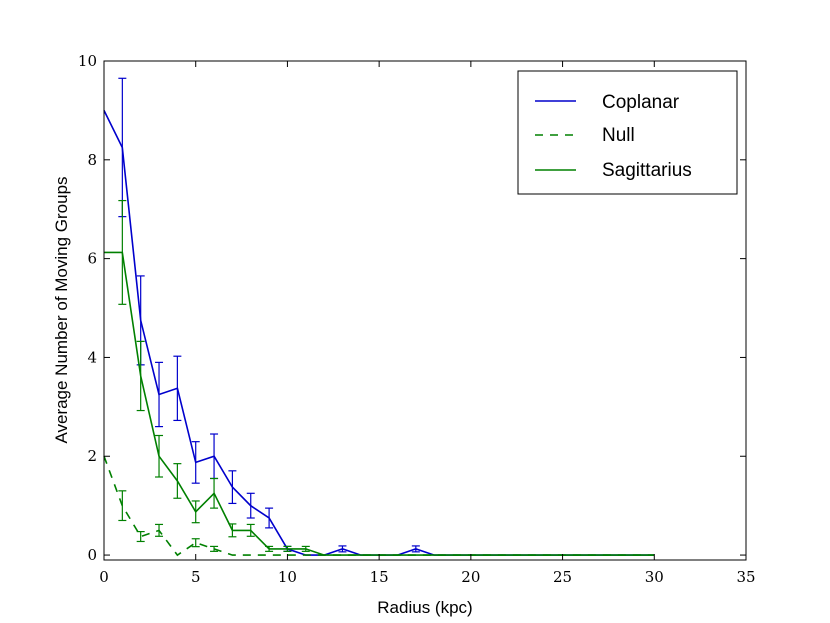  I want to click on x-tick-label: 25, so click(562, 577).